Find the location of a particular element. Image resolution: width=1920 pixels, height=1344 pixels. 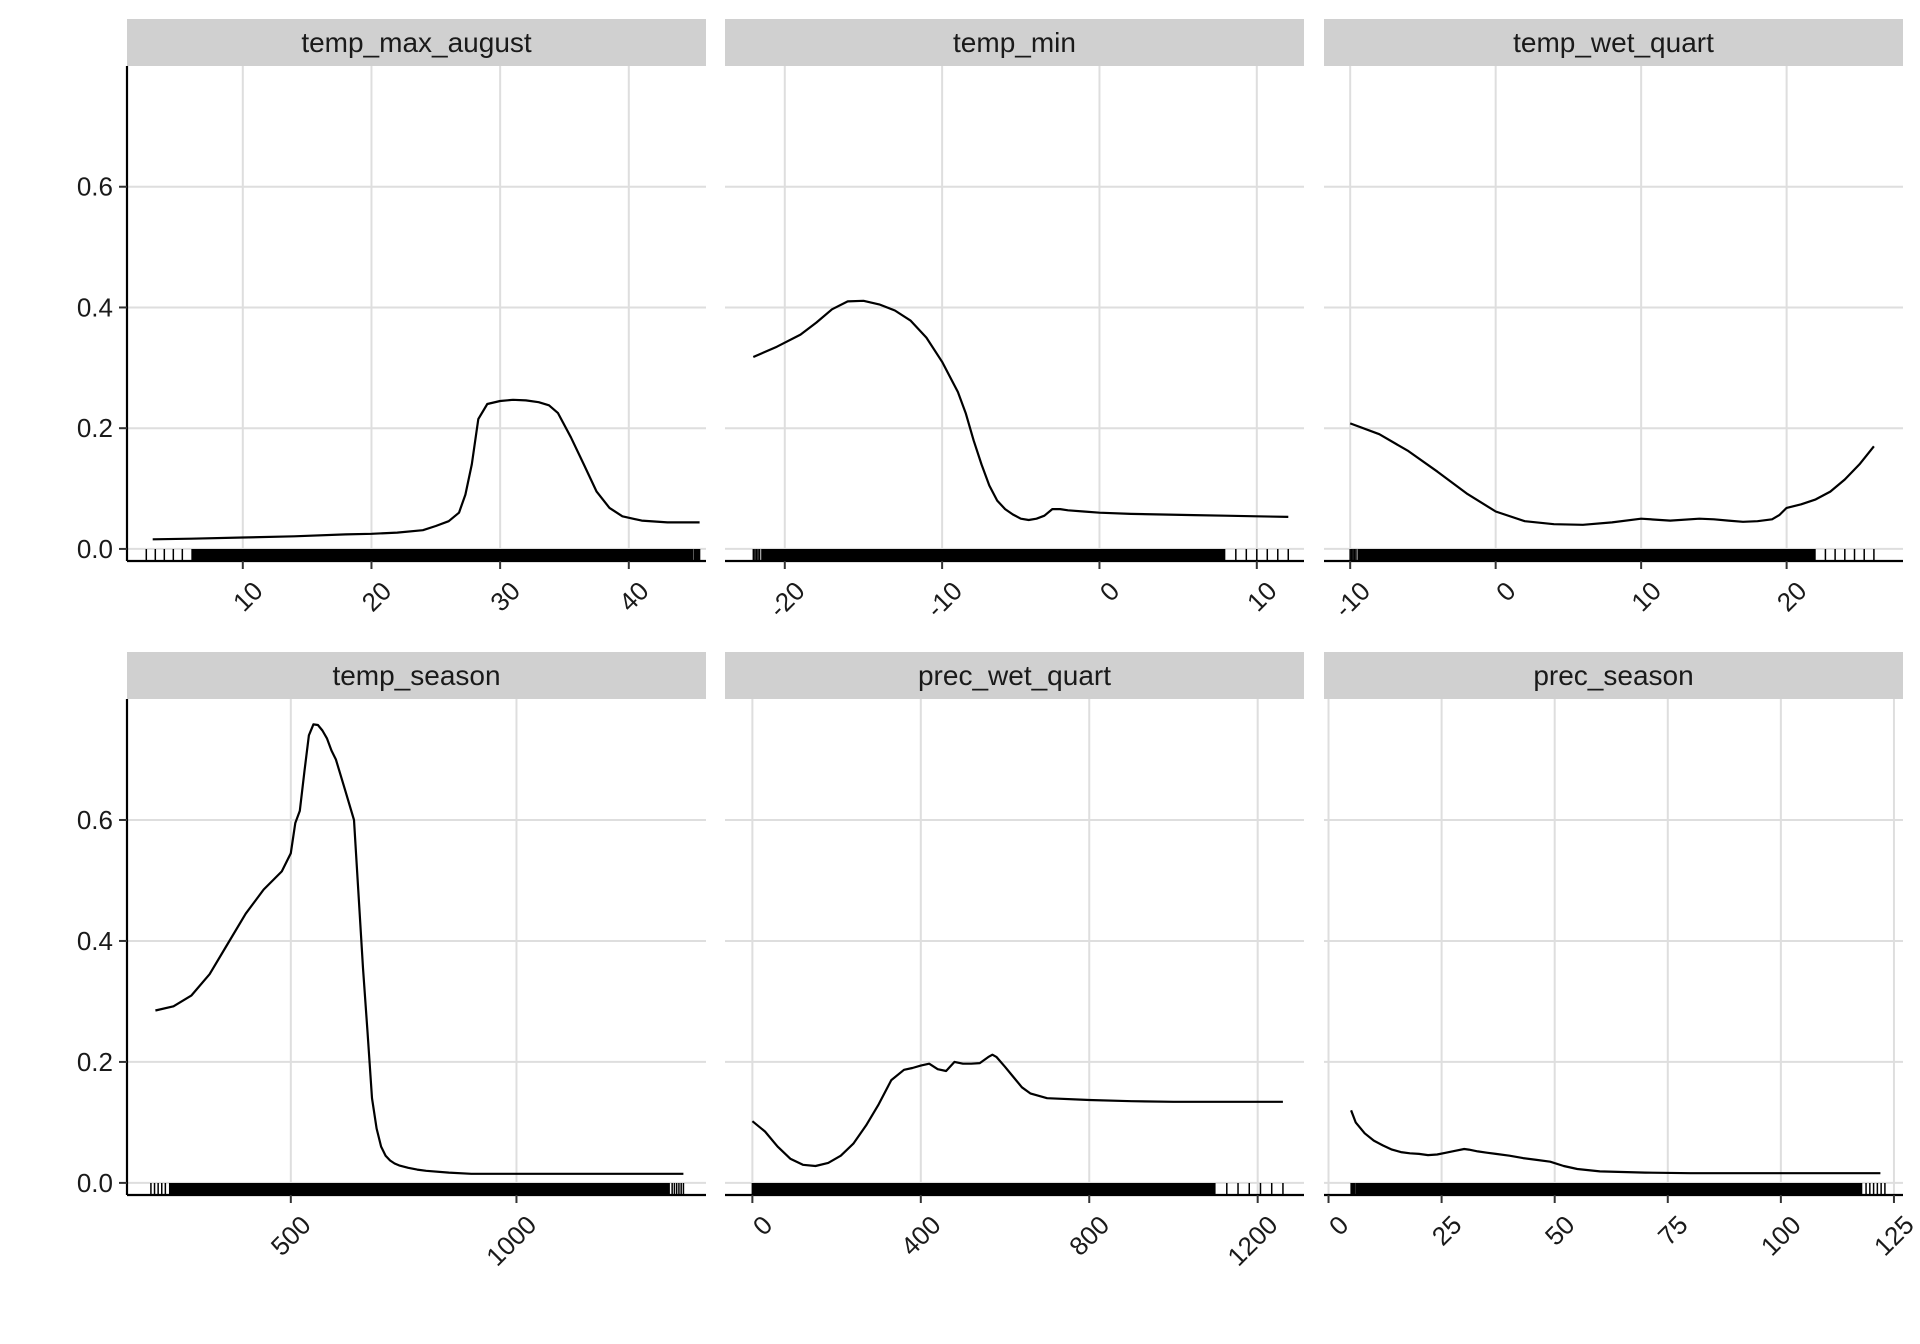

x-tick-label: 75 is located at coordinates (1673, 1231).